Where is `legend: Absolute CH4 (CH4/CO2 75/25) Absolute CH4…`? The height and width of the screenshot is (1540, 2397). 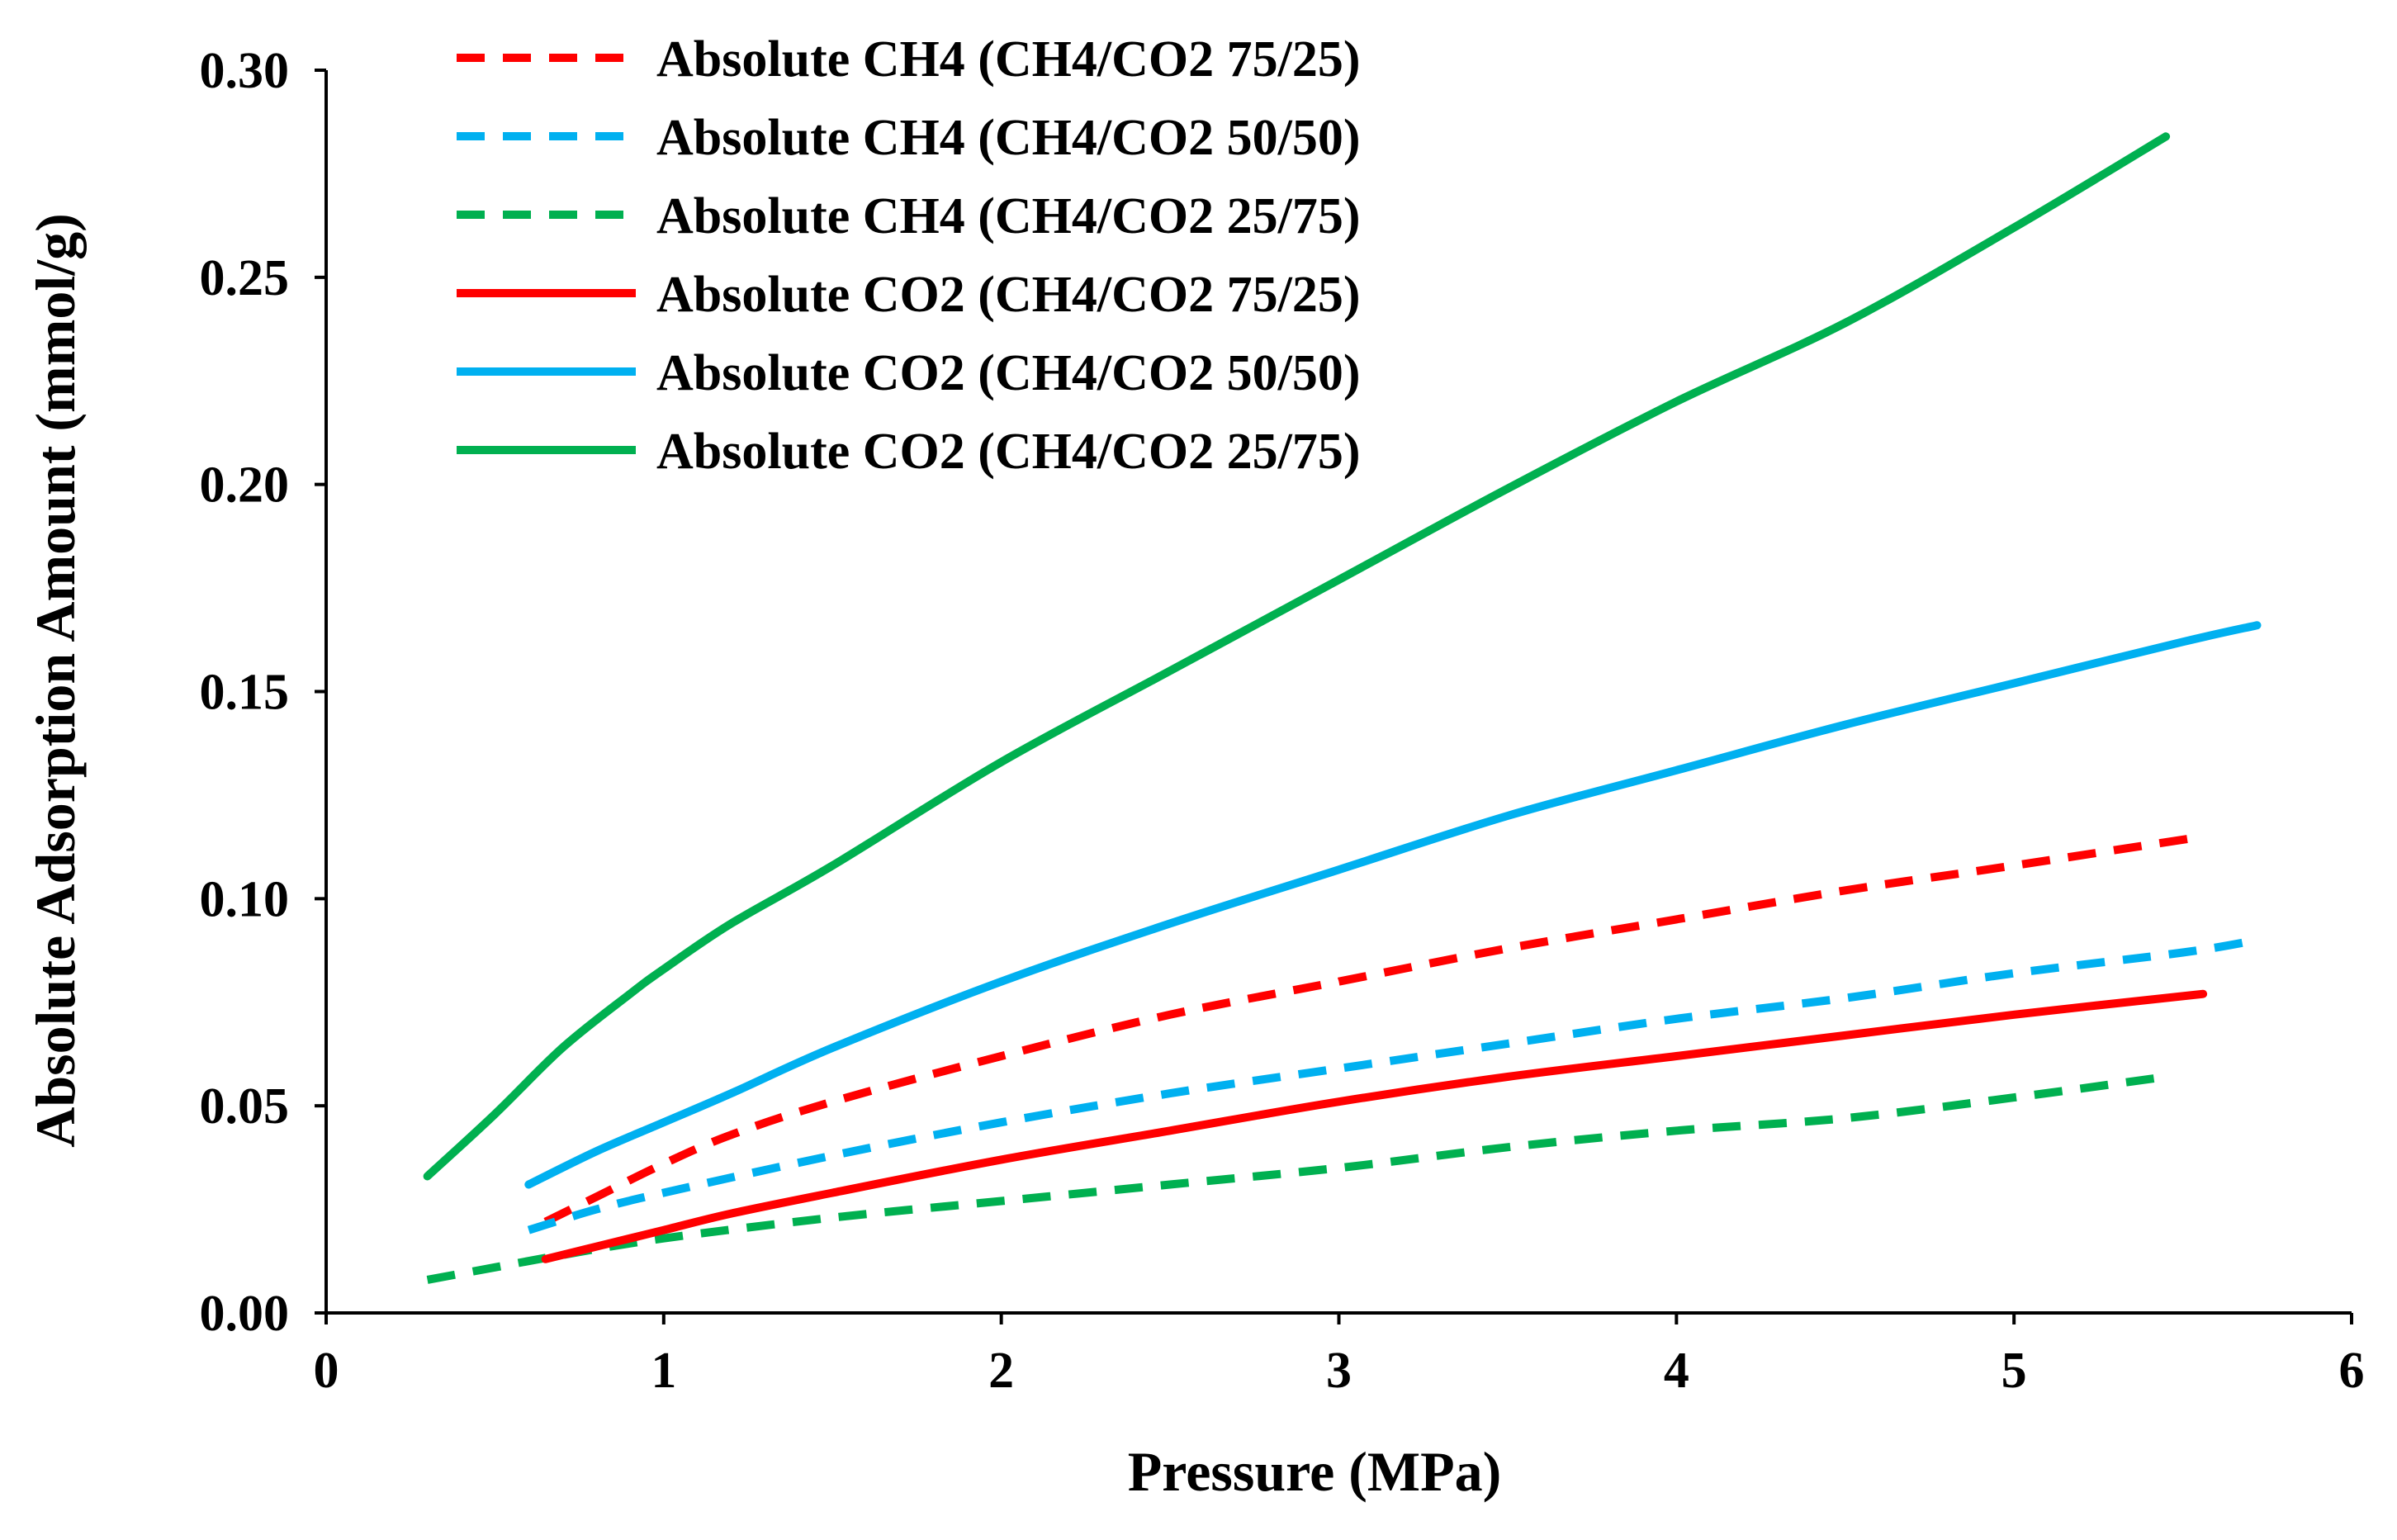 legend: Absolute CH4 (CH4/CO2 75/25) Absolute CH4… is located at coordinates (909, 255).